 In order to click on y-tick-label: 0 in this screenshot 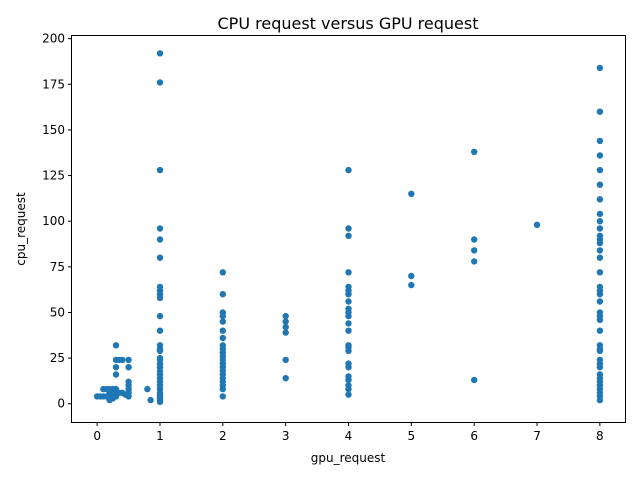, I will do `click(61, 404)`.